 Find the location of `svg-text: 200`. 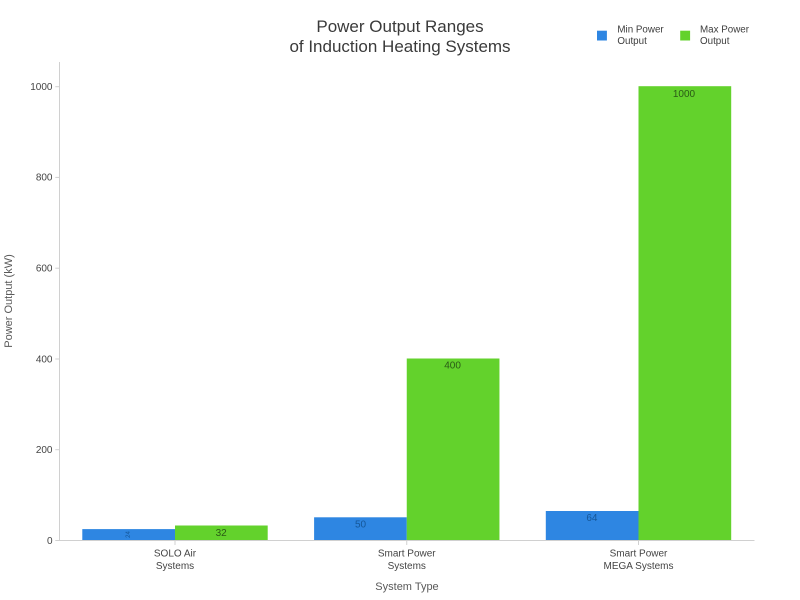

svg-text: 200 is located at coordinates (44, 450).